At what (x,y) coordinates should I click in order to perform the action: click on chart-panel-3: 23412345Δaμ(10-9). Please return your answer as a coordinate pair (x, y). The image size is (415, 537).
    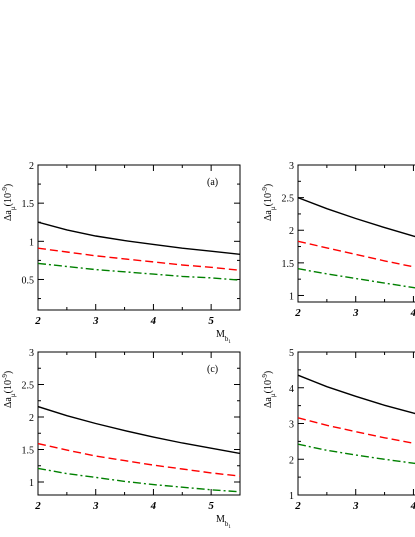
    Looking at the image, I should click on (338, 430).